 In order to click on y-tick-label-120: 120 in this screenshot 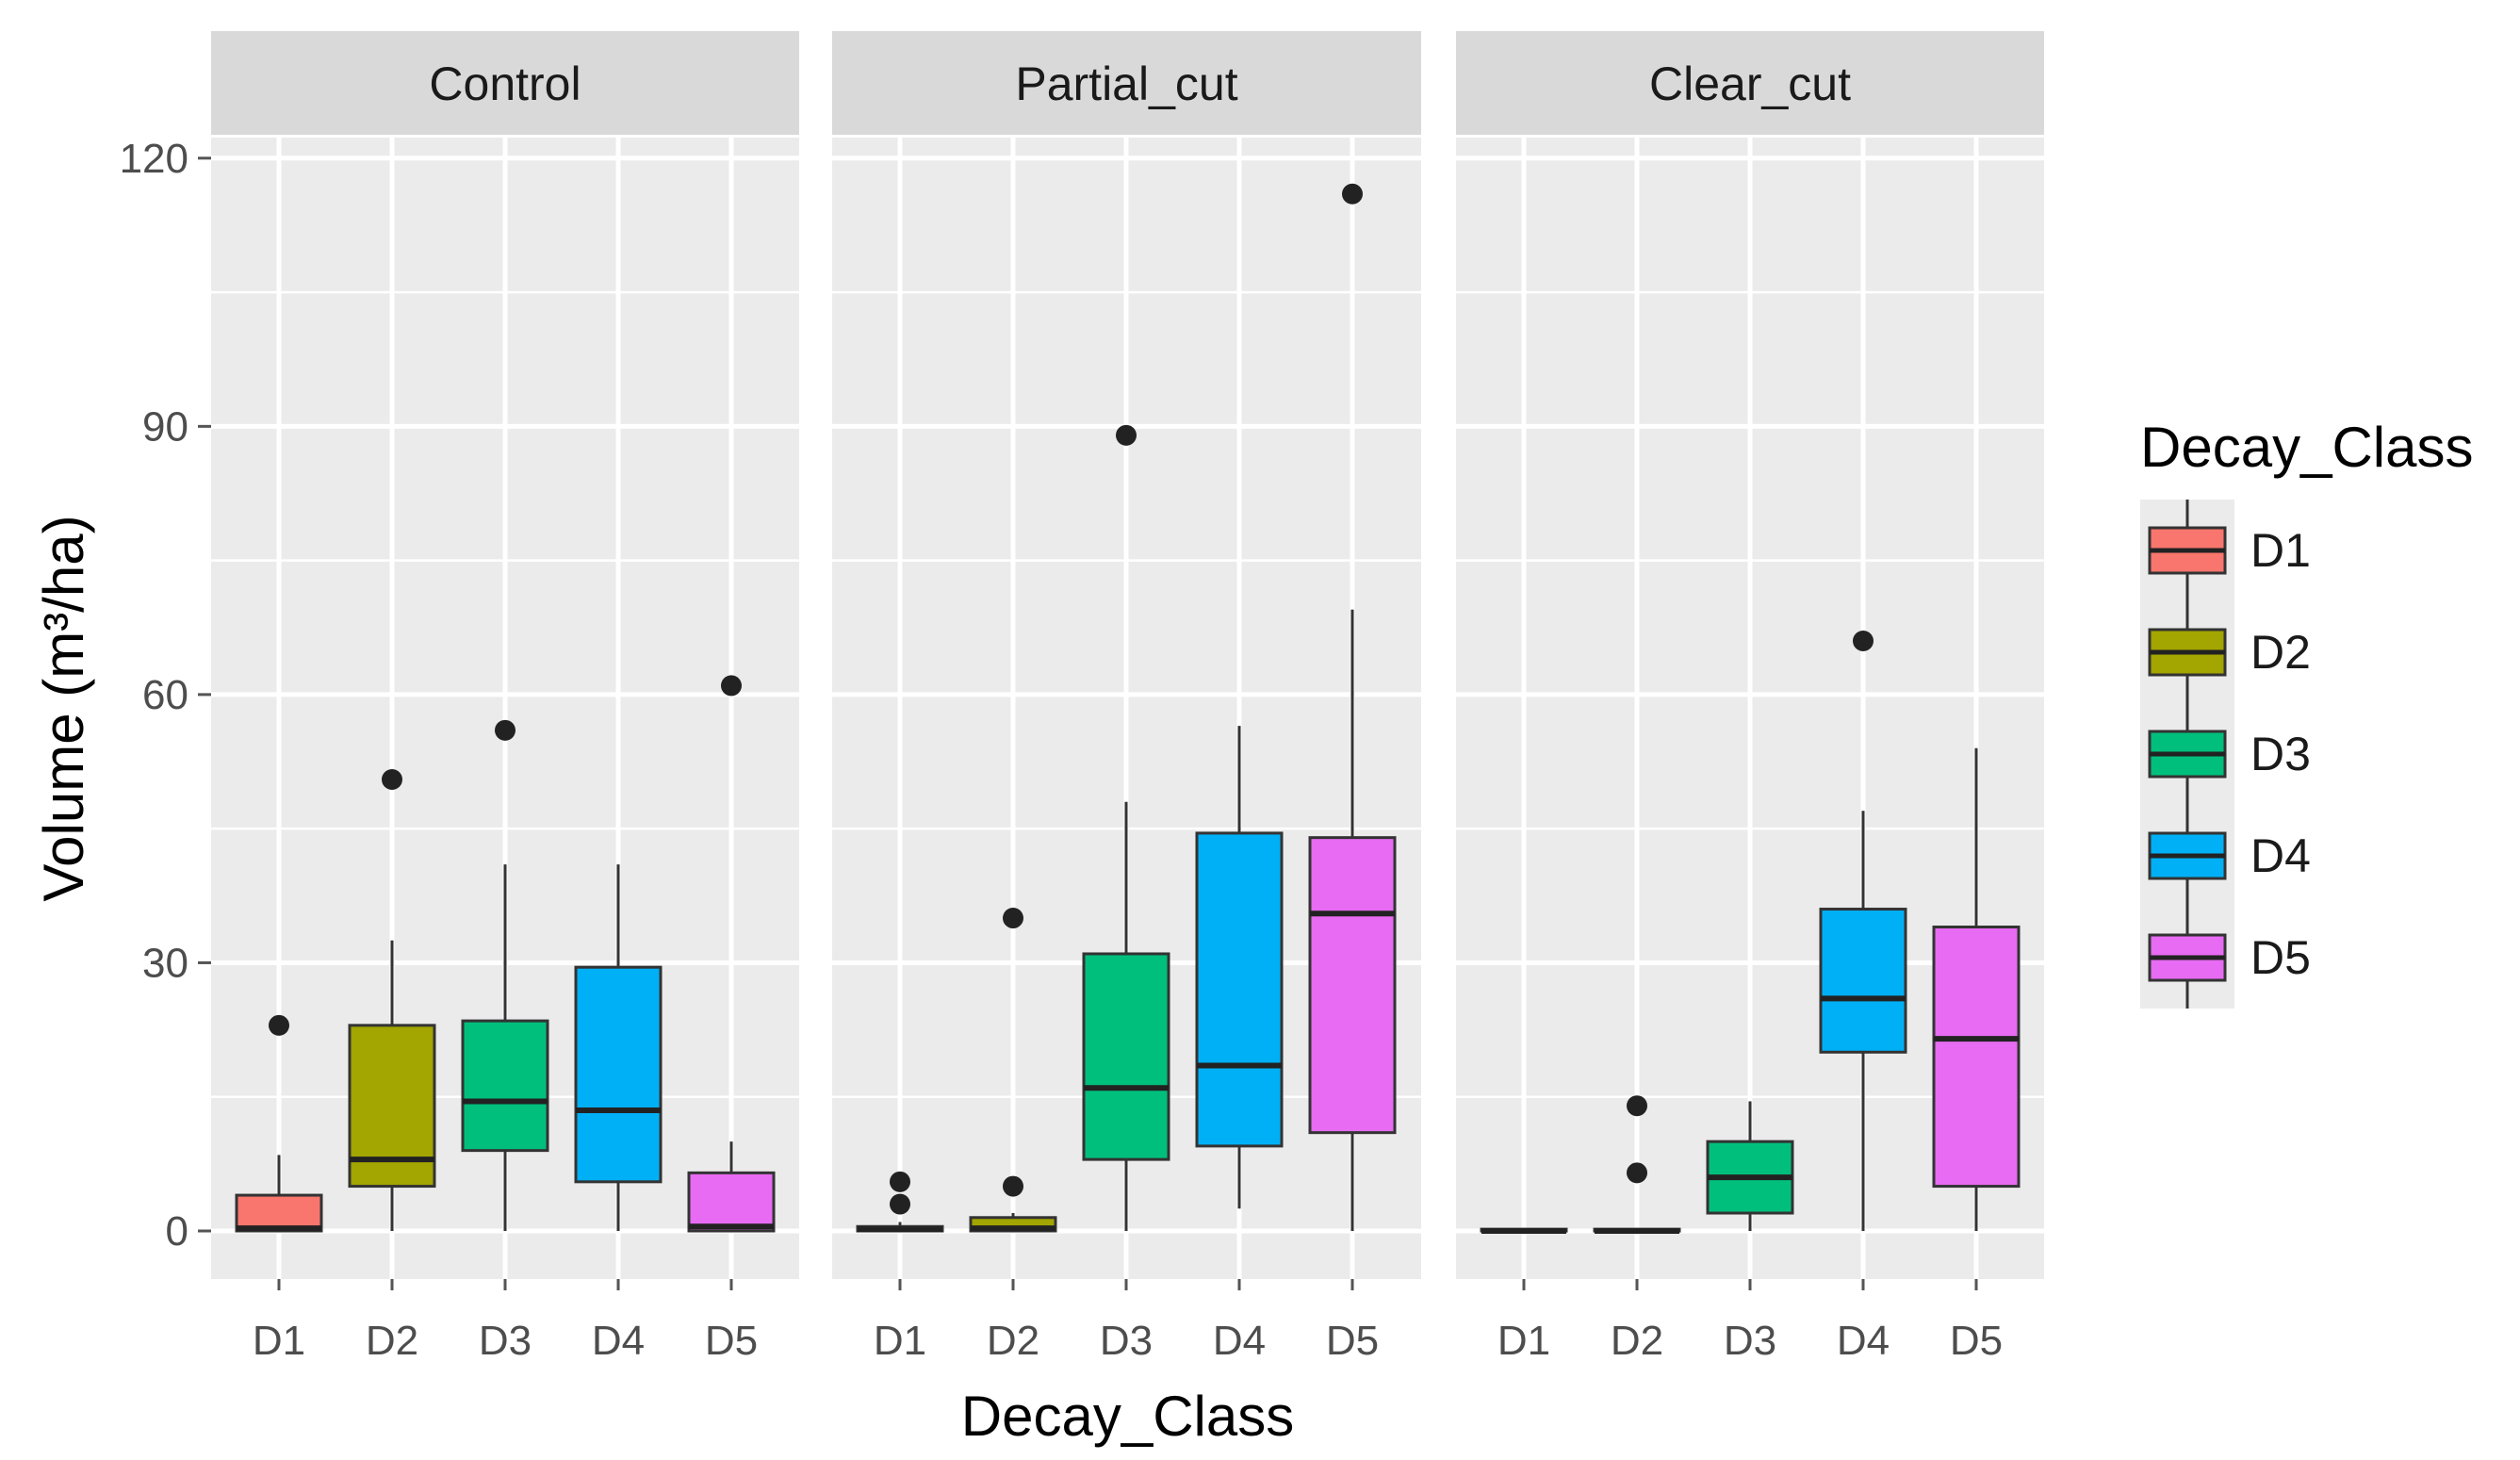, I will do `click(154, 159)`.